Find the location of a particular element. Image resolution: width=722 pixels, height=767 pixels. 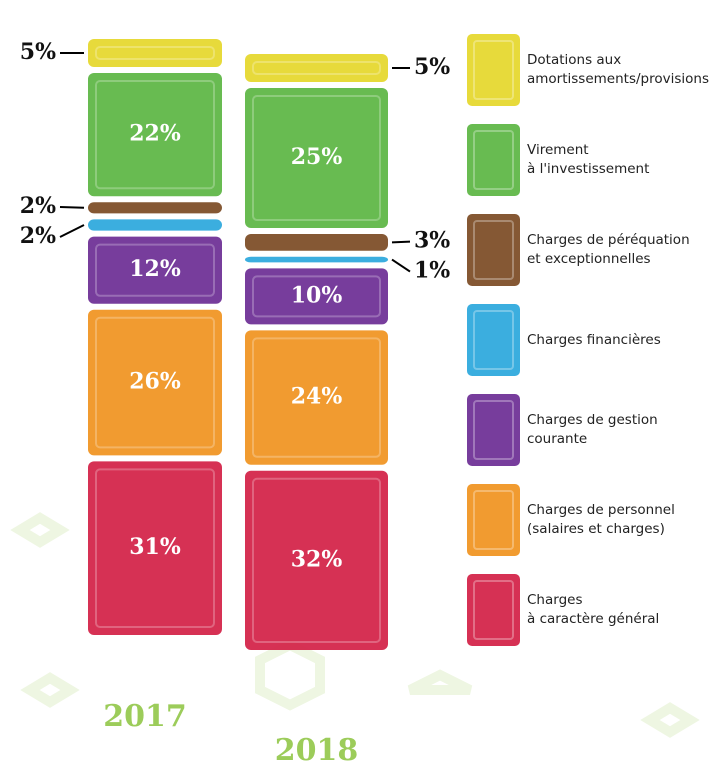

value-label: 26% is located at coordinates (155, 382).